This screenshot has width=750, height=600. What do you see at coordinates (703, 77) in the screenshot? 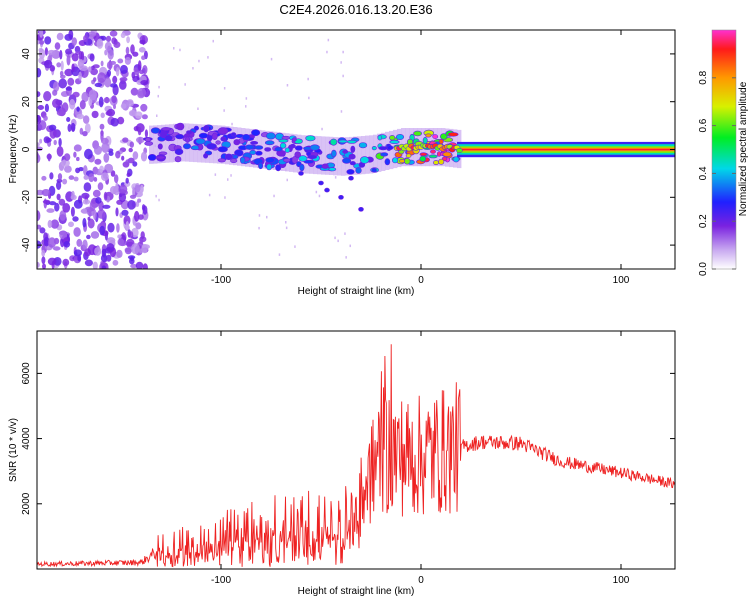
I see `colorbar-tick-label: 0.8` at bounding box center [703, 77].